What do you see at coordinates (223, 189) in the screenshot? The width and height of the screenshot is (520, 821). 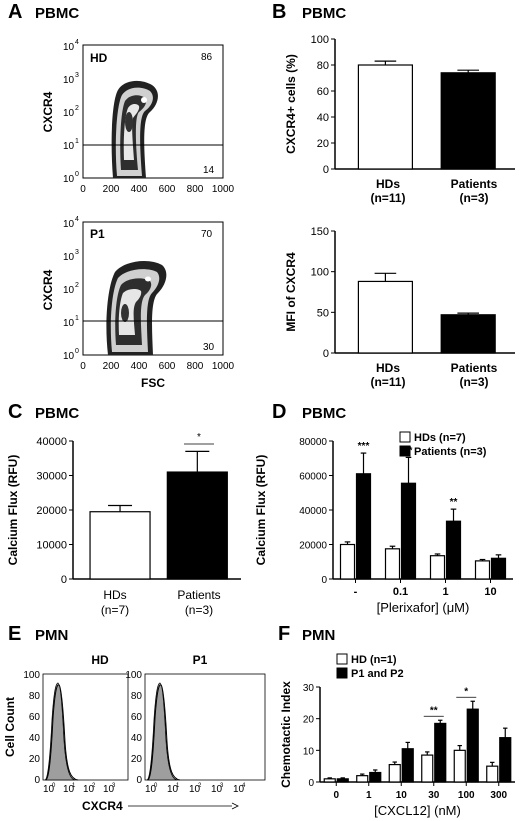 I see `xtick: 1000` at bounding box center [223, 189].